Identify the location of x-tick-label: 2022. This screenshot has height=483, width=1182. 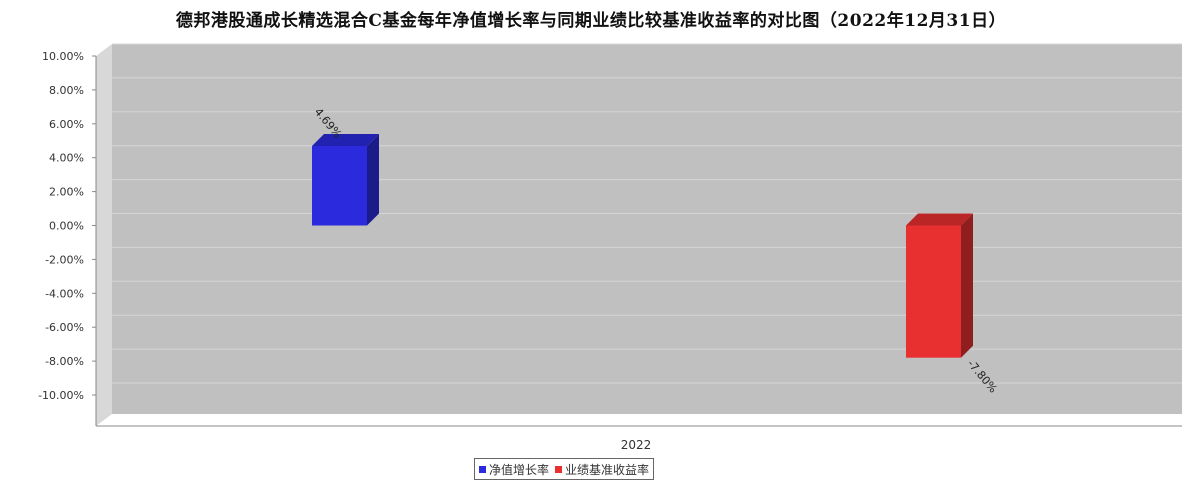
(636, 445).